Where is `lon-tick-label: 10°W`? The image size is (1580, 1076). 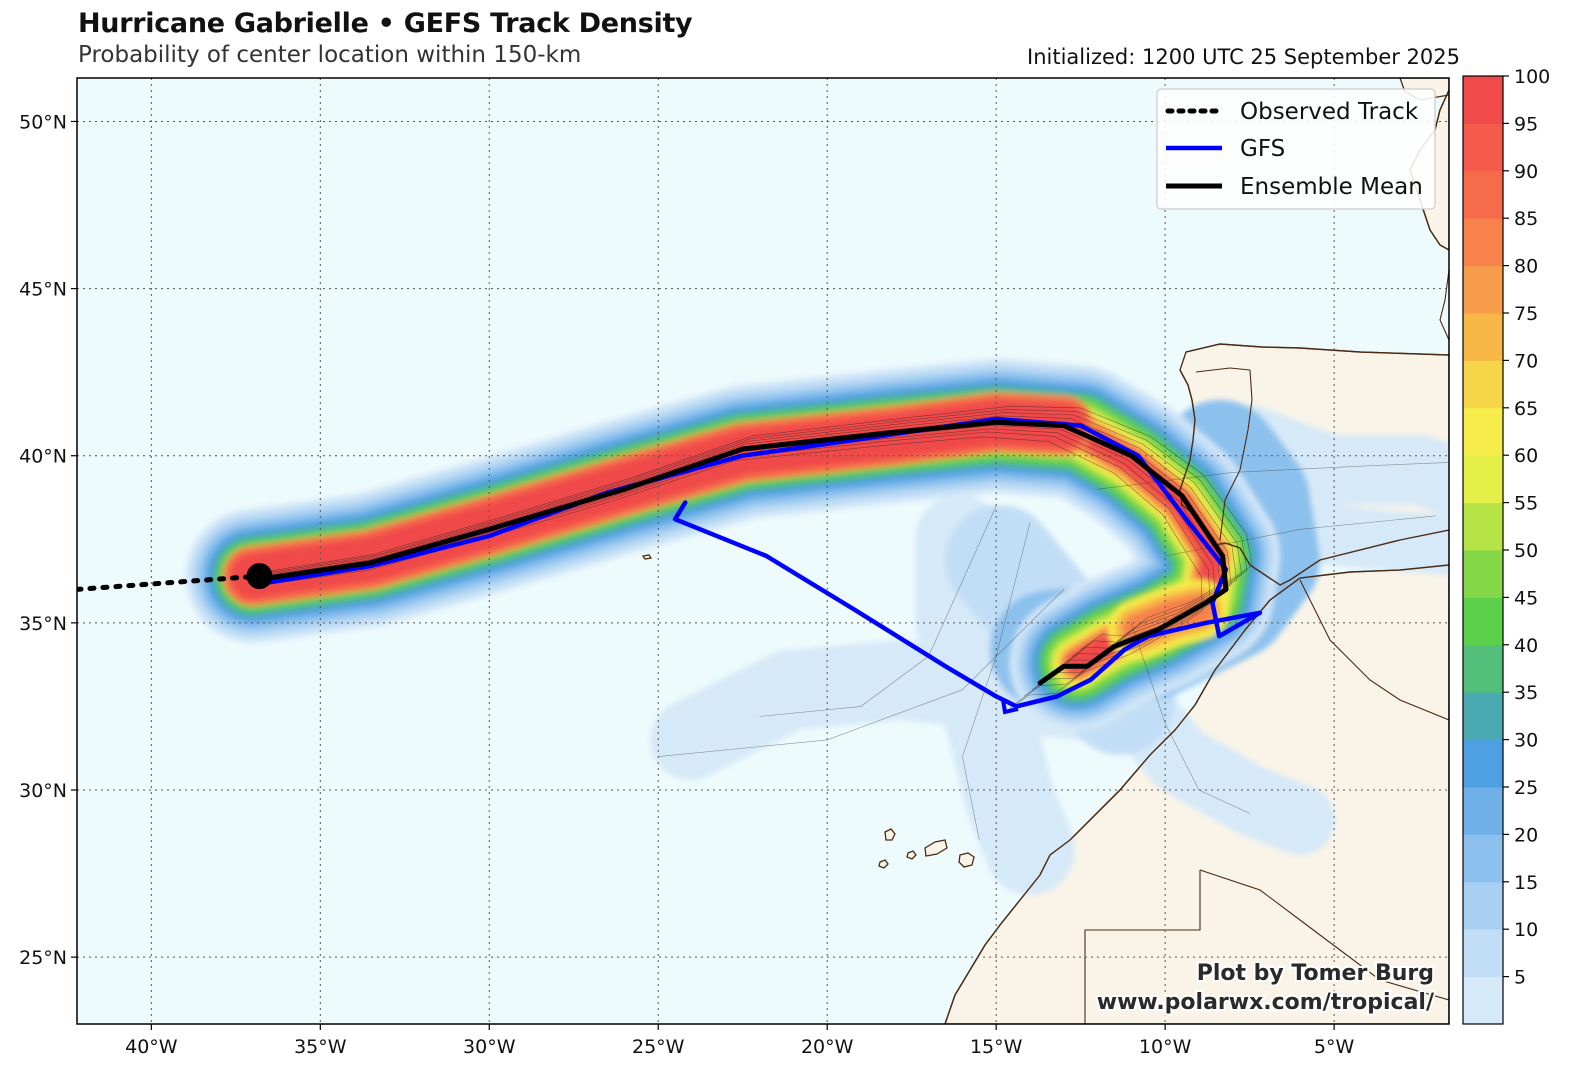 lon-tick-label: 10°W is located at coordinates (1165, 1047).